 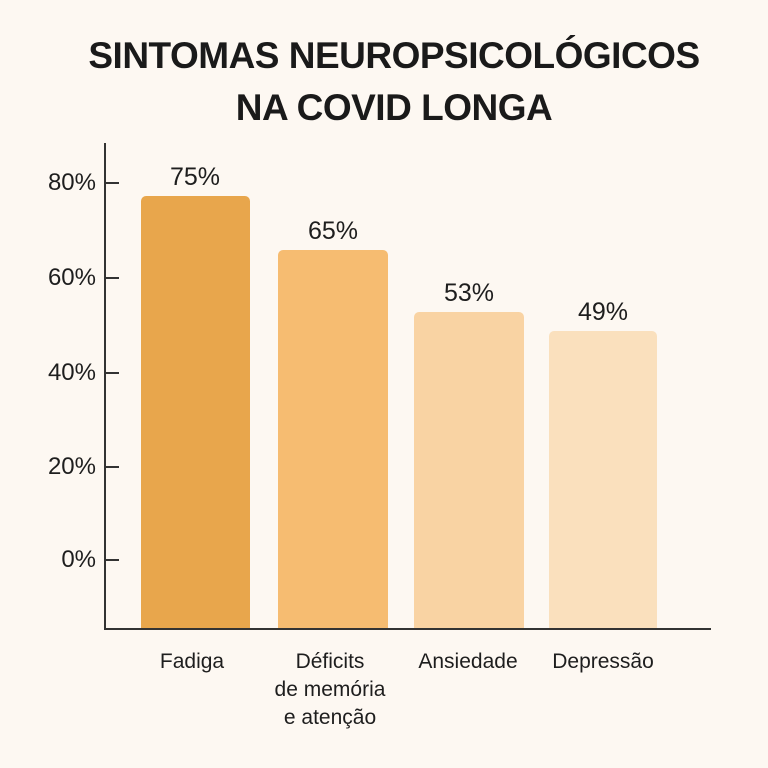 I want to click on category-label-line: e atenção, so click(x=330, y=717).